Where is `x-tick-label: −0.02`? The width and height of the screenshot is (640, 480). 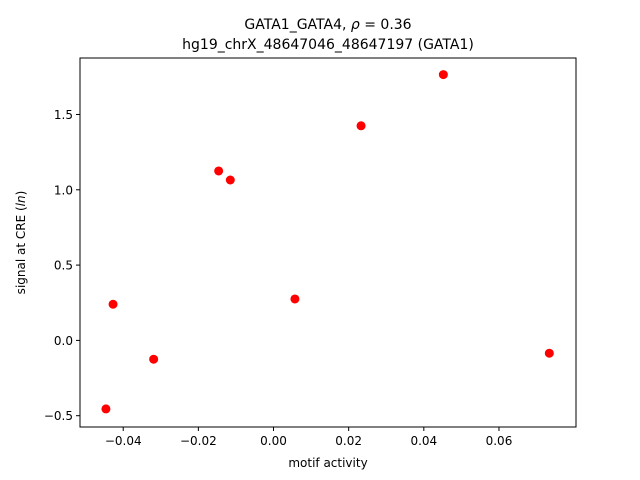
x-tick-label: −0.02 is located at coordinates (198, 441).